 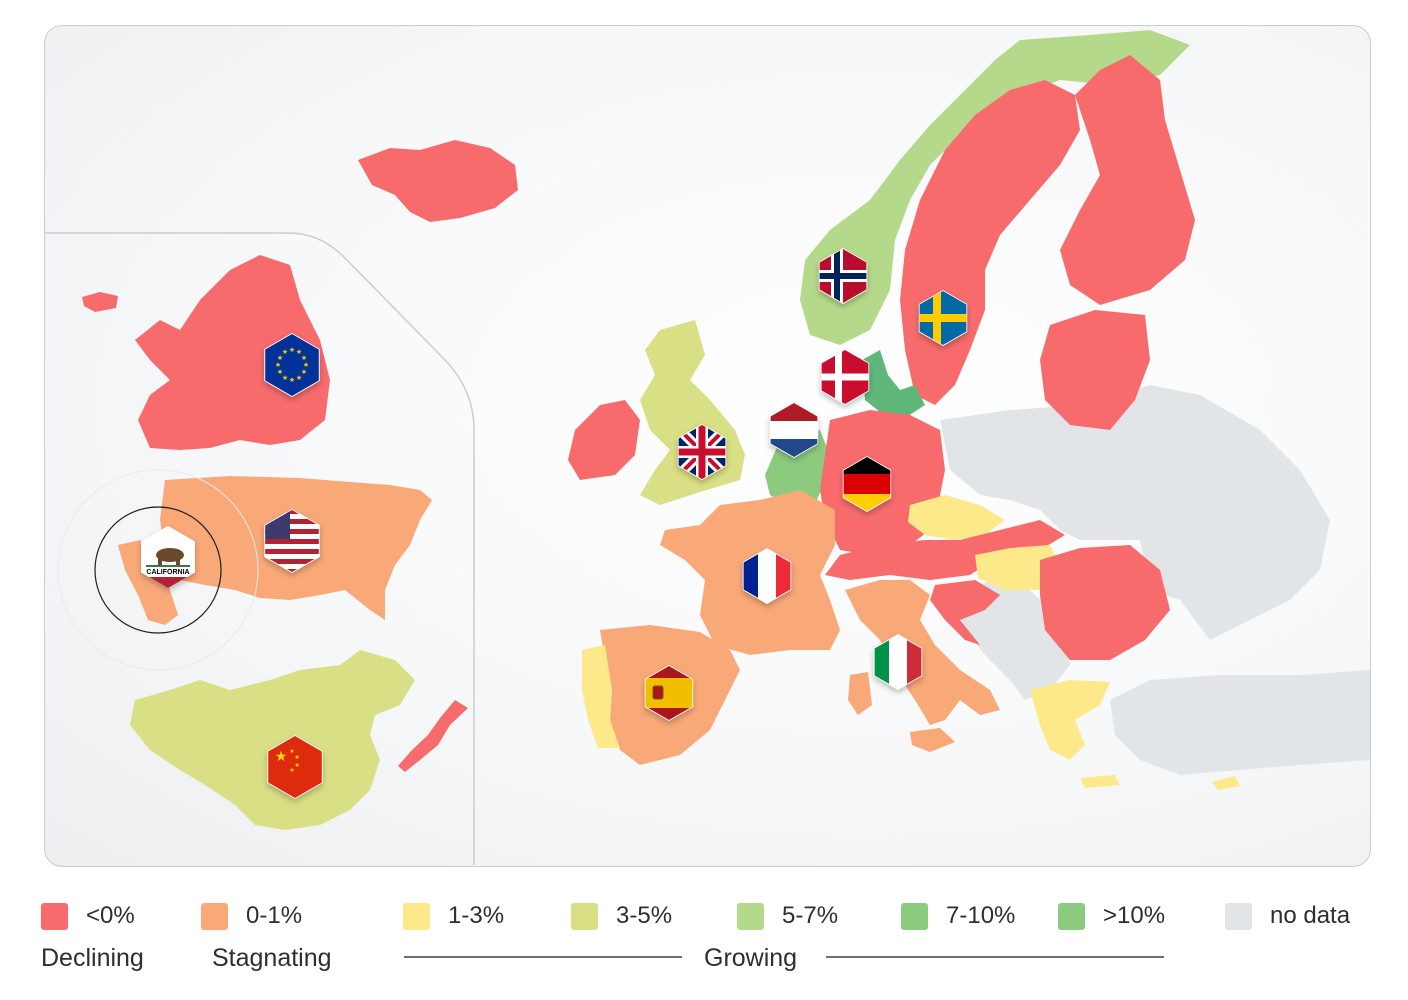 I want to click on flag-china-icon: ★ ★ ★ ★ ★, so click(x=295, y=767).